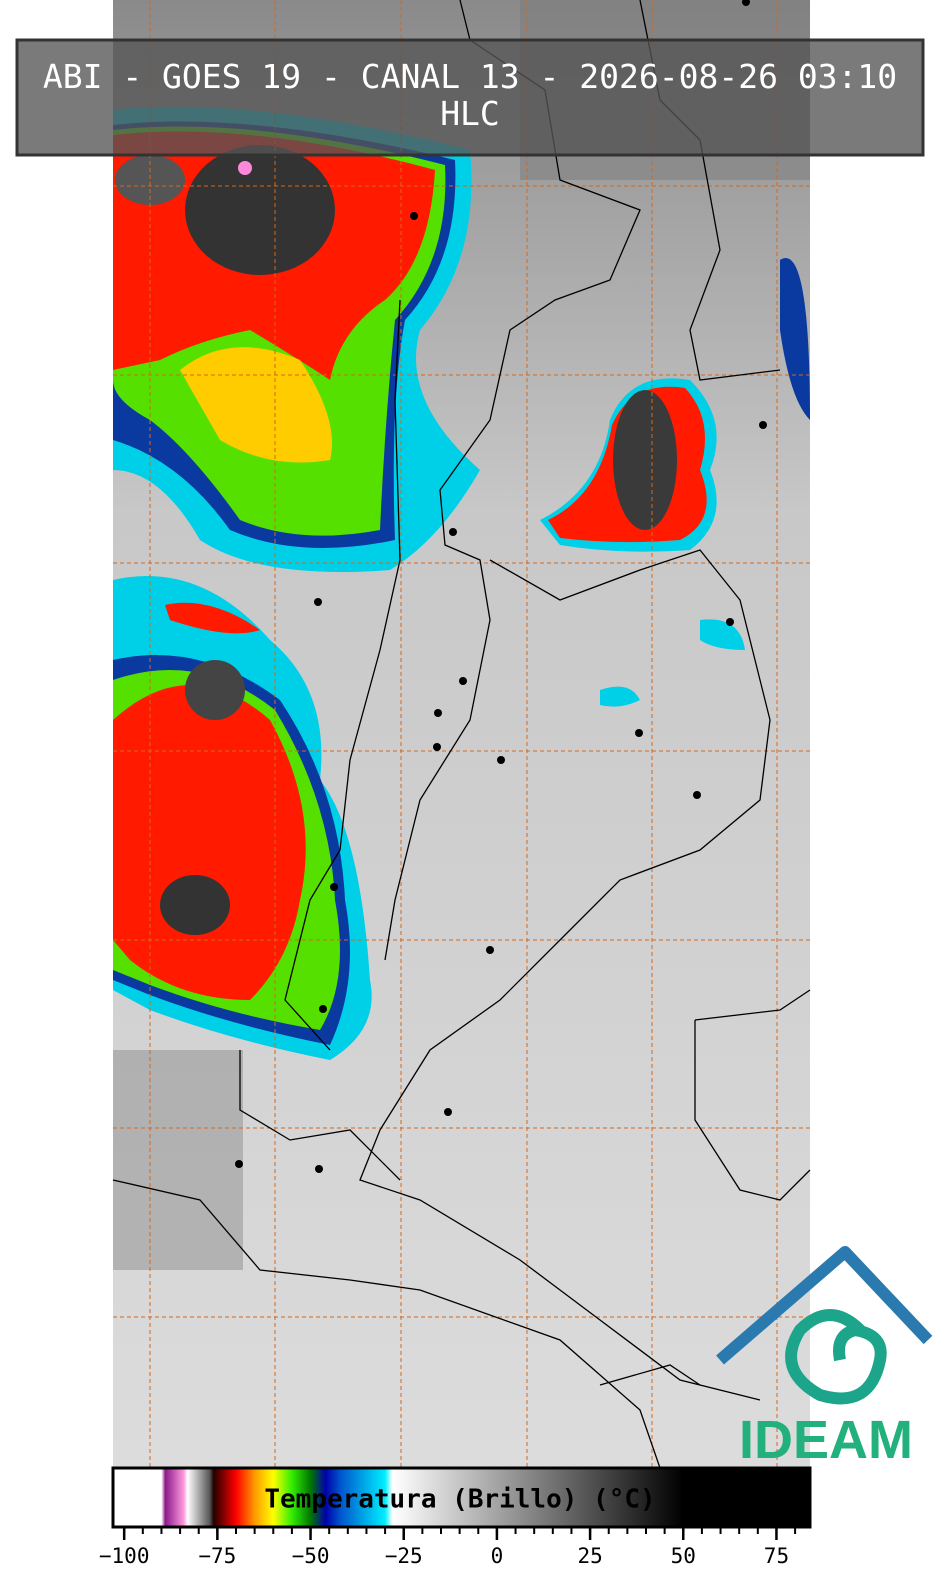 The height and width of the screenshot is (1582, 945). Describe the element at coordinates (589, 1556) in the screenshot. I see `tick-label: 25` at that location.